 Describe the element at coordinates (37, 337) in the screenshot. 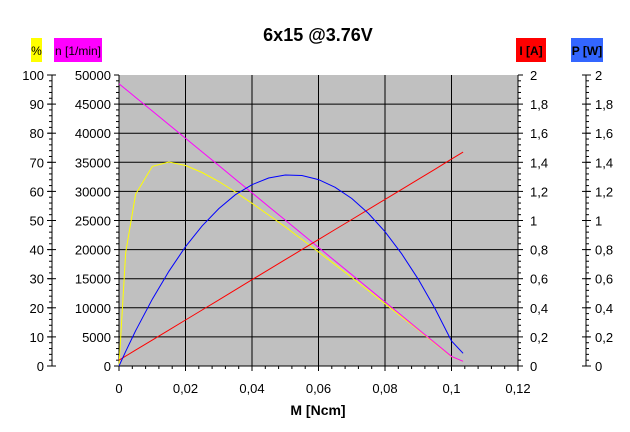

I see `y-tick-label-eff: 10` at that location.